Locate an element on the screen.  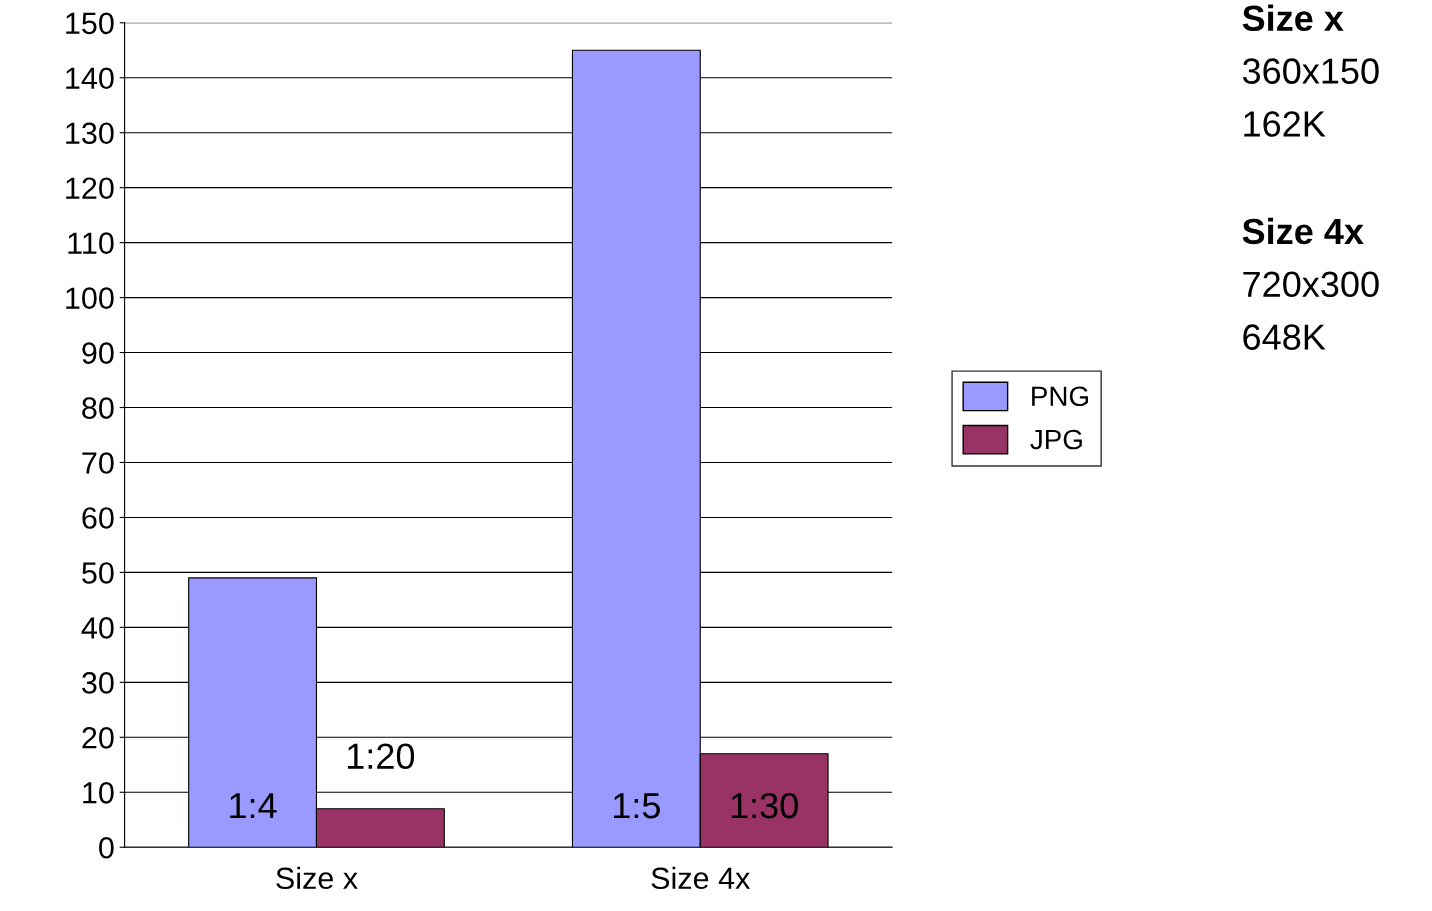
y-tick-label: 10 is located at coordinates (98, 793).